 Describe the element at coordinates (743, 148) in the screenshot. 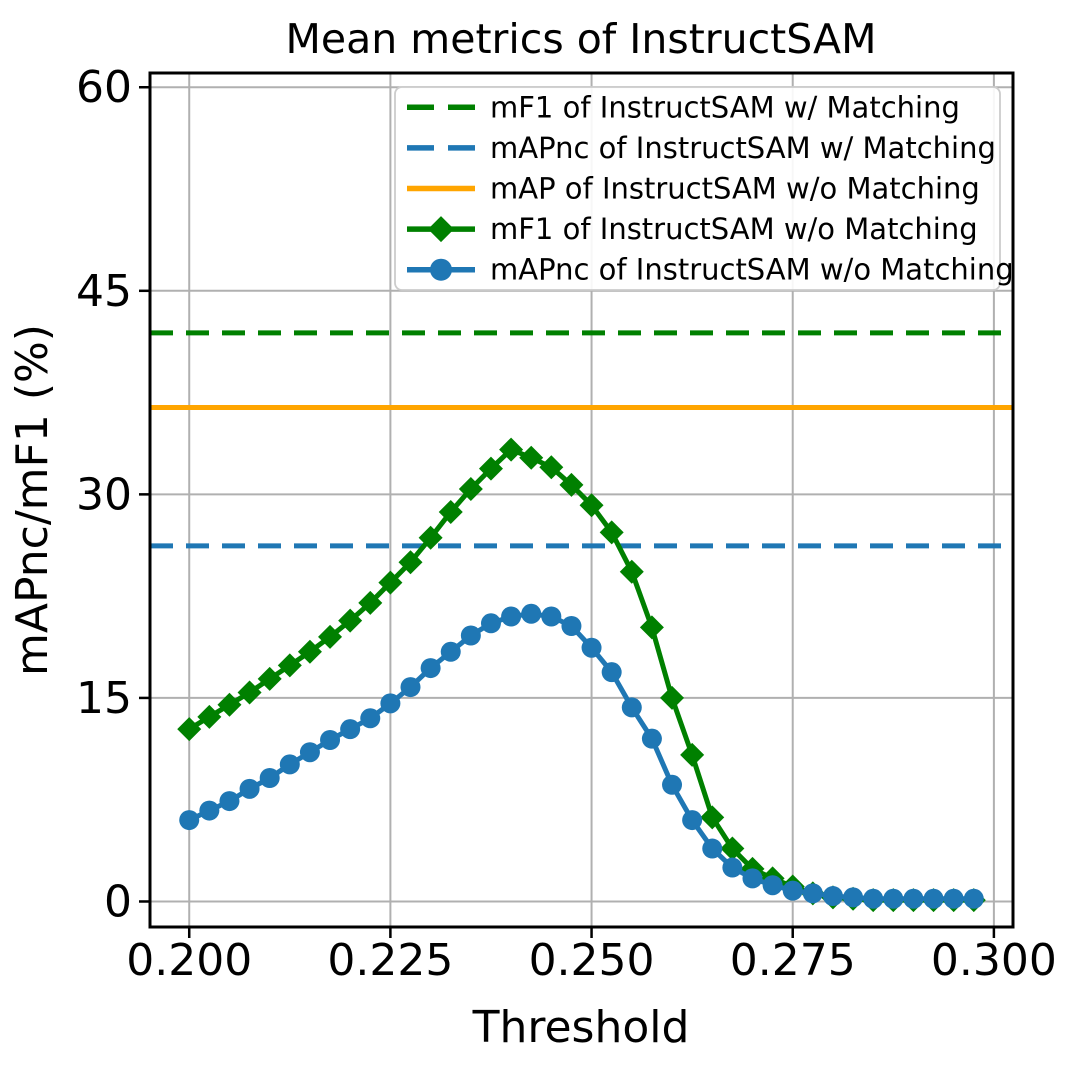

I see `legend-item-label: mAPnc of InstructSAM w/ Matching` at that location.